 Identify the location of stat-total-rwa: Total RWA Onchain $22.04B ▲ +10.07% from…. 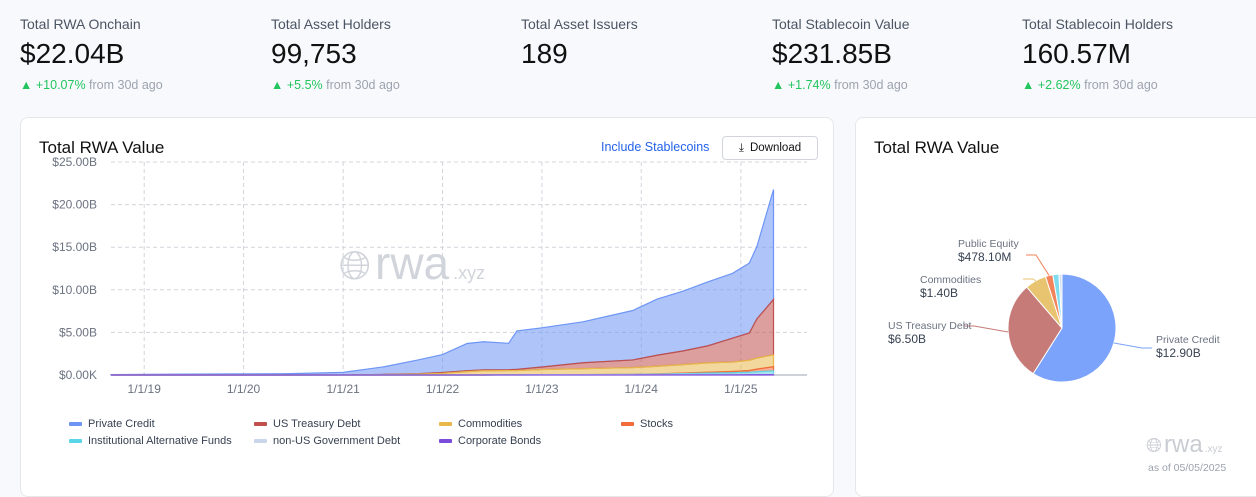
(140, 54).